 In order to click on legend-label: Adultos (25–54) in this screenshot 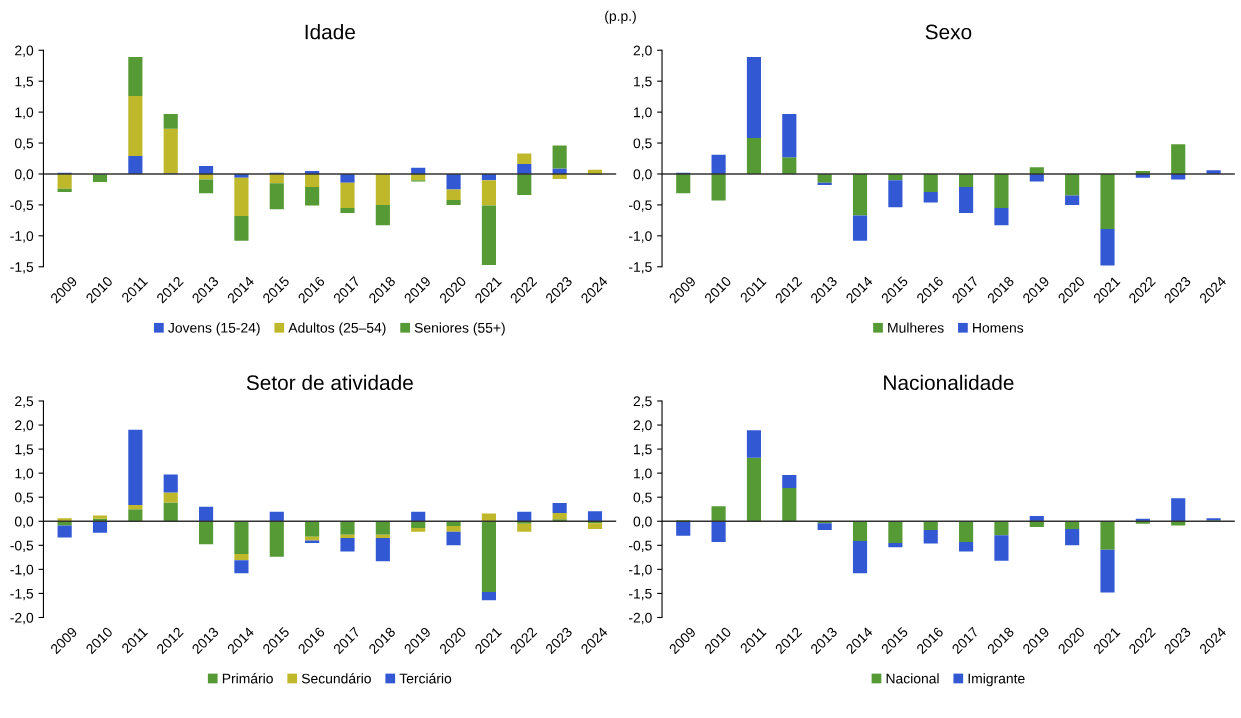, I will do `click(337, 329)`.